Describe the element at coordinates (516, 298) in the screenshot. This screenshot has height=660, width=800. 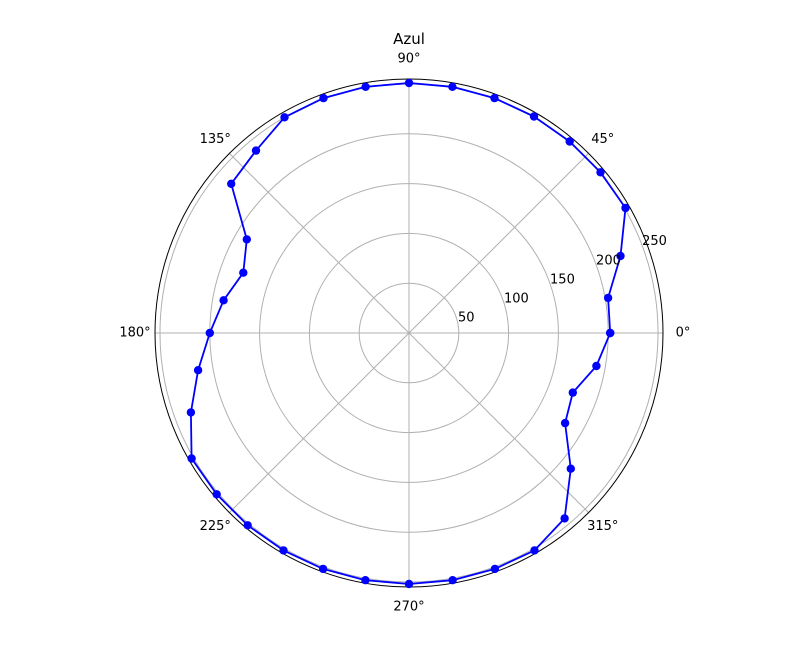
I see `r-tick-label: 100` at that location.